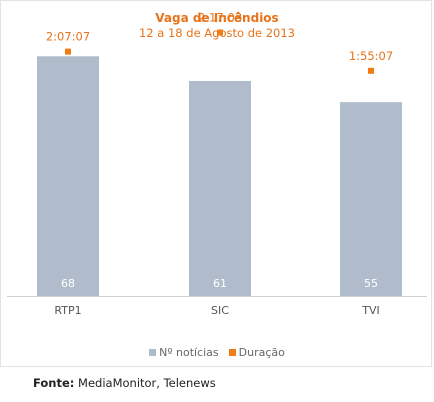 This screenshot has height=402, width=434. I want to click on duration-label-rtp1: 2:07:07, so click(68, 37).